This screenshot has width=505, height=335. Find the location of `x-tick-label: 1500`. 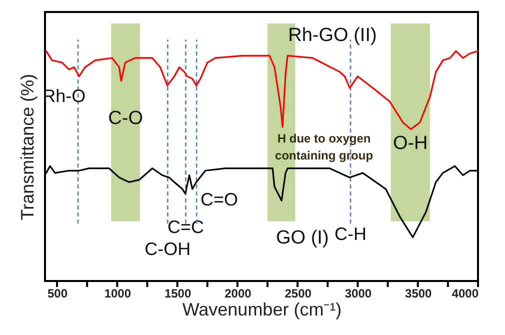

x-tick-label: 1500 is located at coordinates (178, 293).